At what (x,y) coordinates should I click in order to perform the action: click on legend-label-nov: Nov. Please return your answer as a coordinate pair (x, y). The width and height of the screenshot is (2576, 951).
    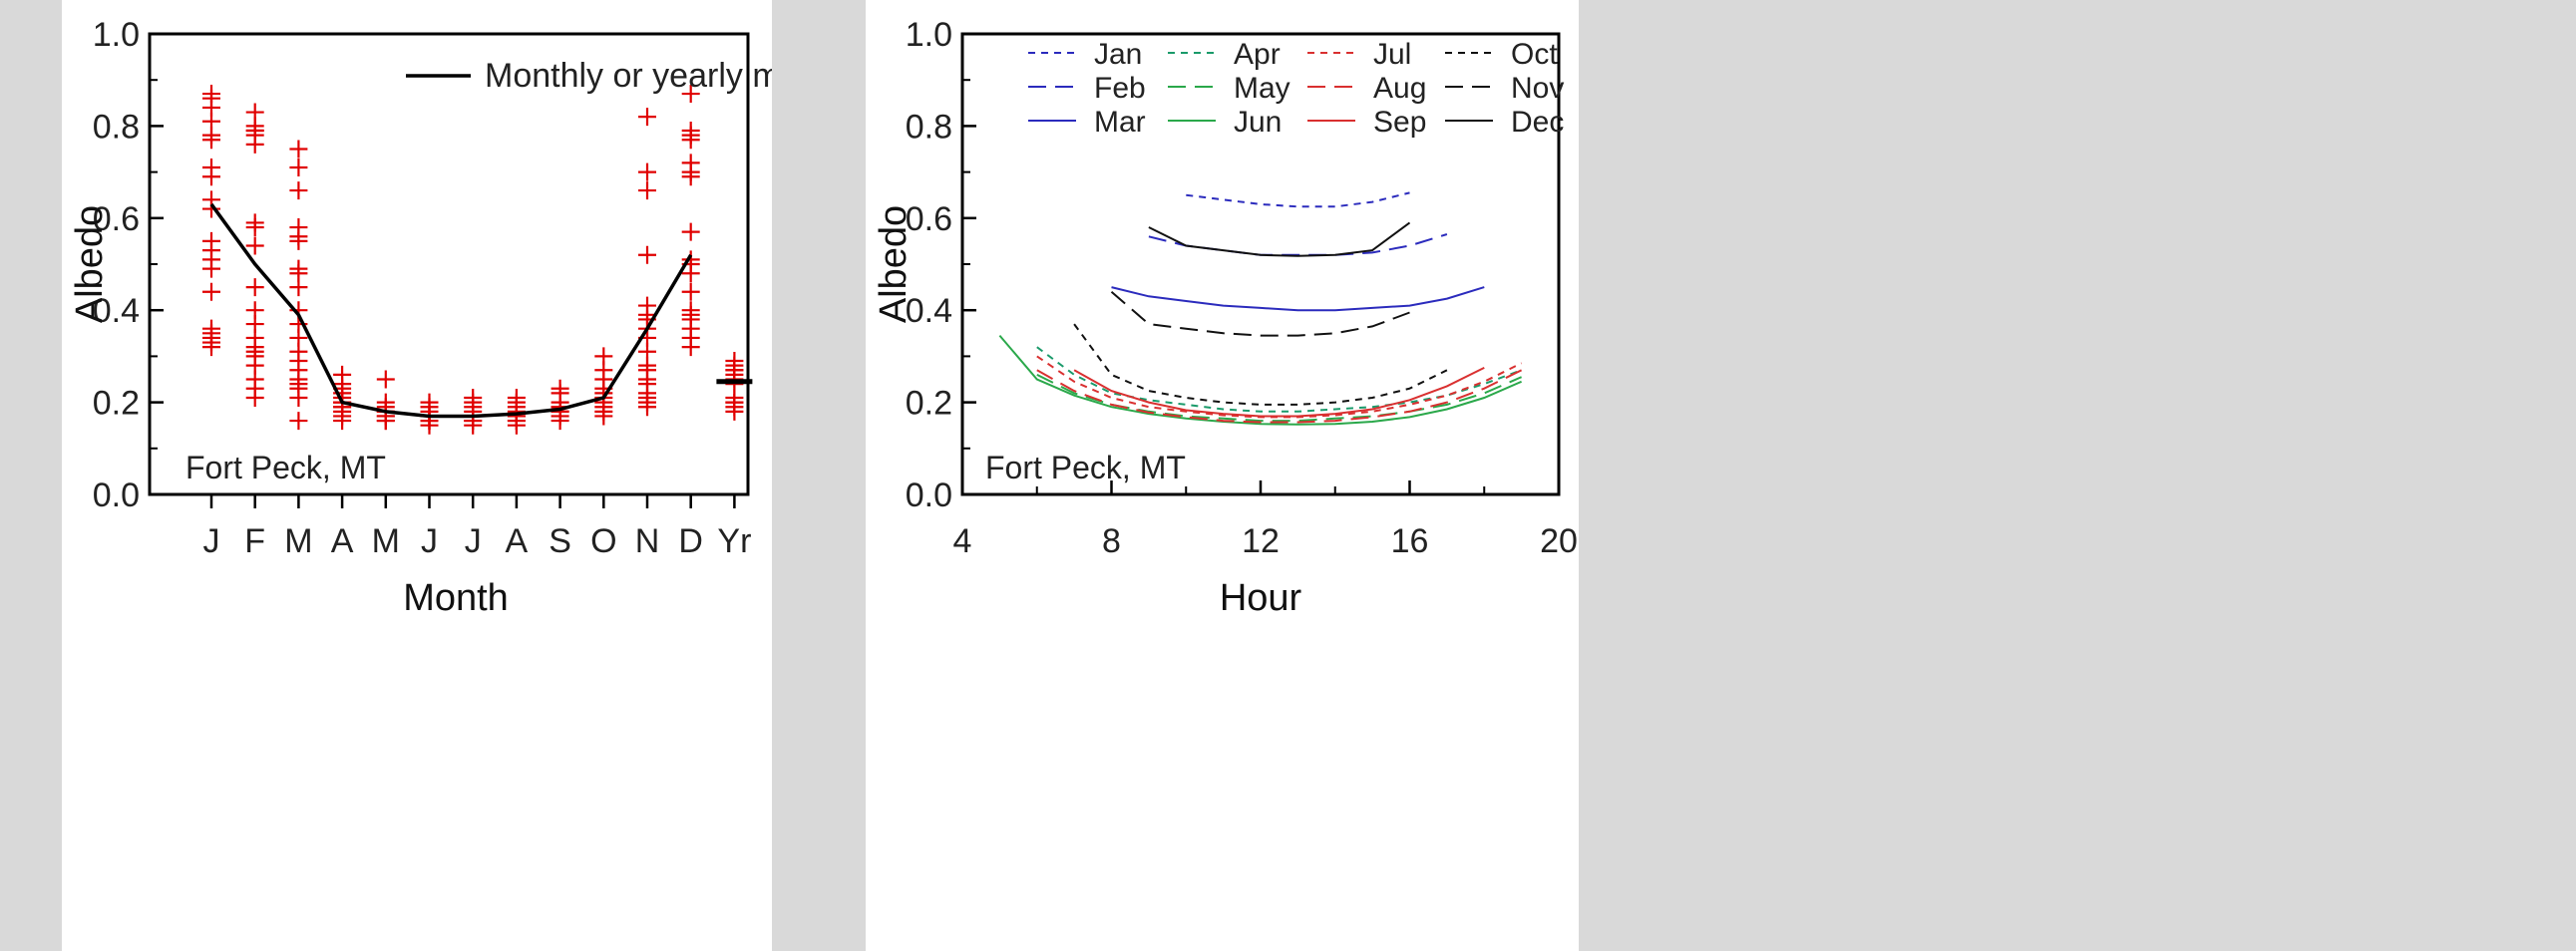
    Looking at the image, I should click on (1538, 88).